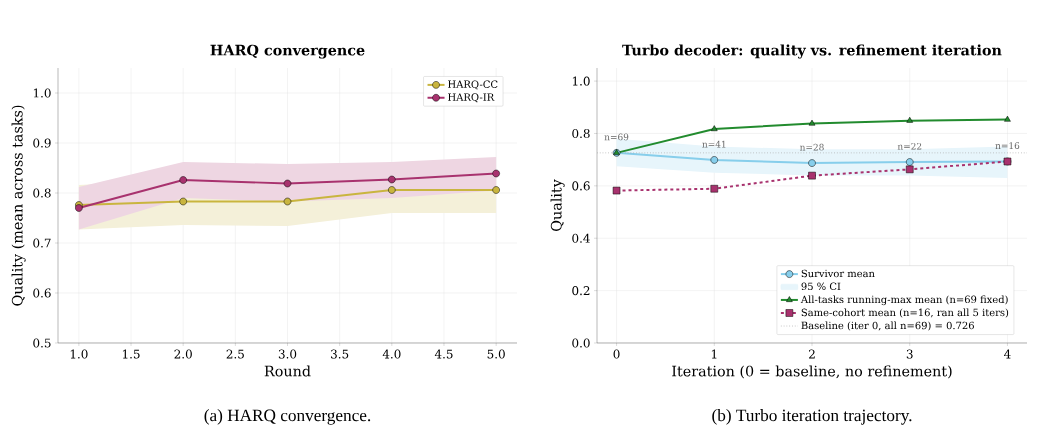 The width and height of the screenshot is (1047, 427). What do you see at coordinates (473, 85) in the screenshot?
I see `legend-label: HARQ-CC` at bounding box center [473, 85].